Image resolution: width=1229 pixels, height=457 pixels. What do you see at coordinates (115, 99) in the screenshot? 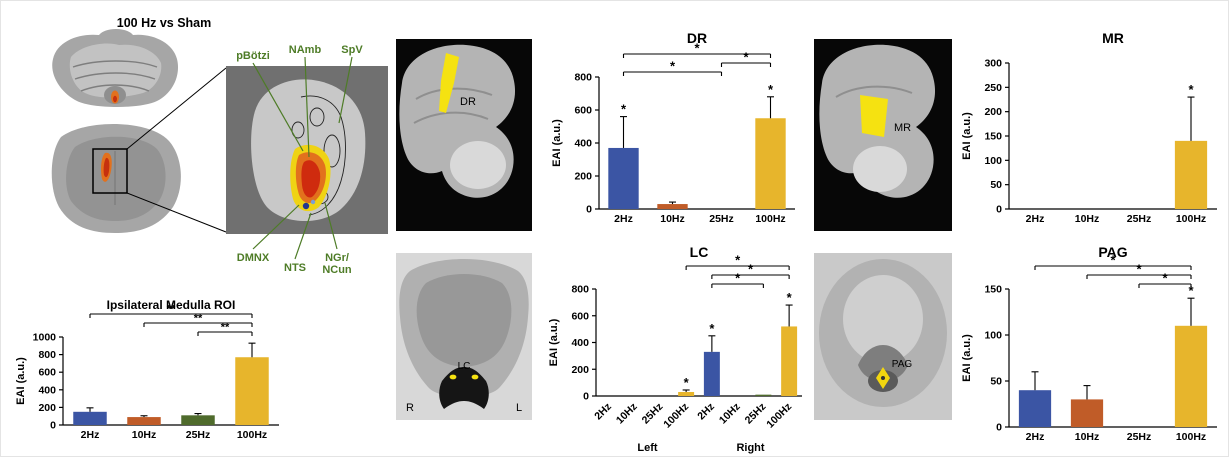
I see `activation-spot-red` at bounding box center [115, 99].